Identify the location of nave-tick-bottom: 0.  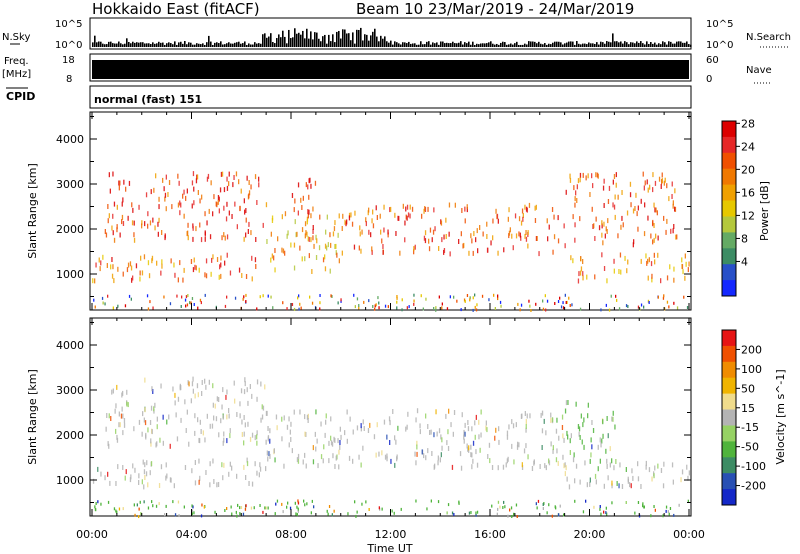
(709, 79).